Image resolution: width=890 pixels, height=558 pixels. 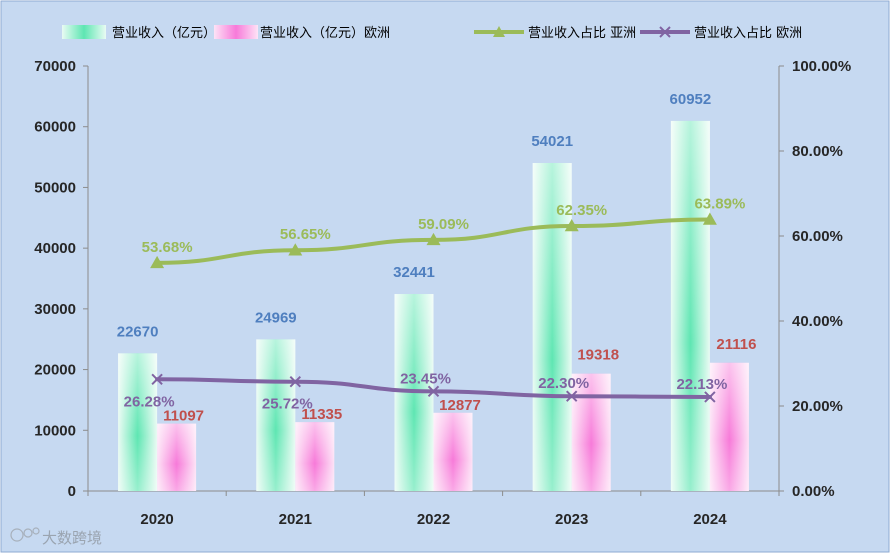 I want to click on x-tick-label: 2023, so click(x=571, y=519).